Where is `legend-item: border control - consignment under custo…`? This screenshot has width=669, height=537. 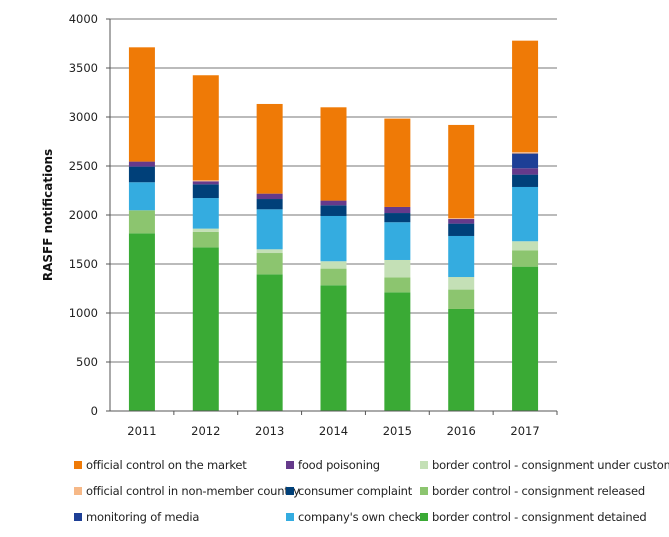
legend-item: border control - consignment under custo… is located at coordinates (544, 465).